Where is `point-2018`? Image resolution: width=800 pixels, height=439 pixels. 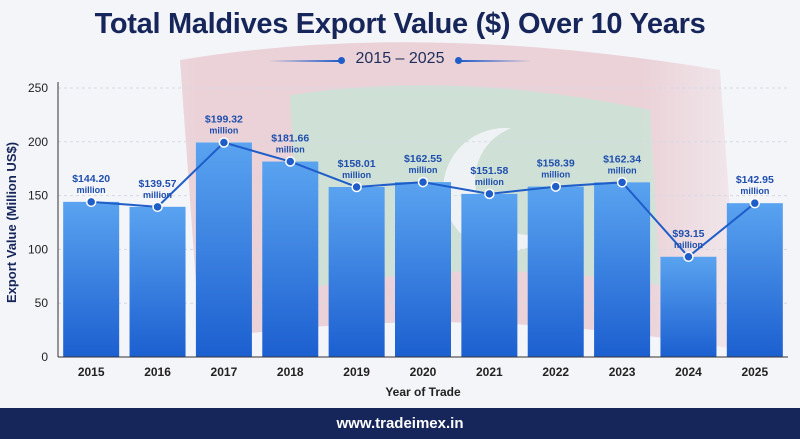 point-2018 is located at coordinates (290, 161).